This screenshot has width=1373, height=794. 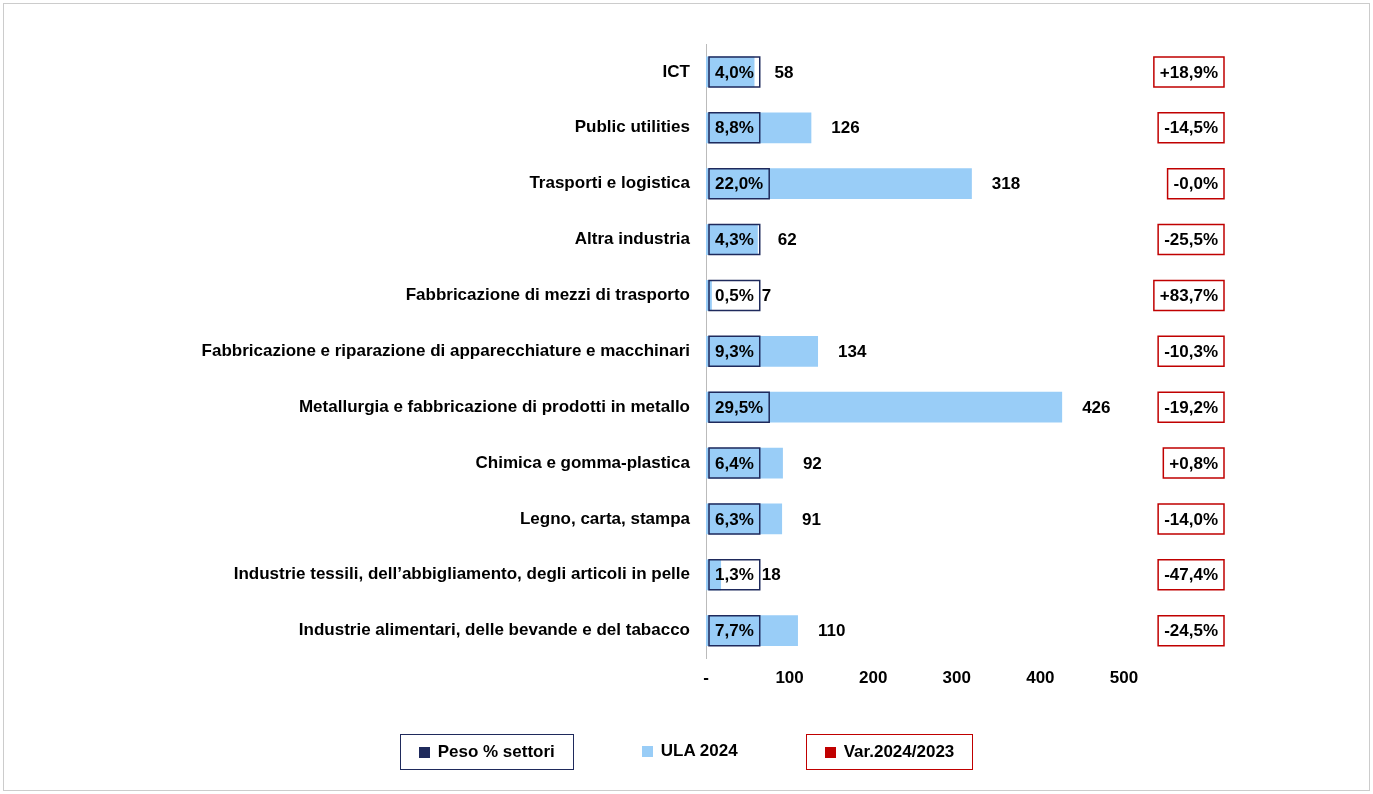 I want to click on text: 22,0%, so click(x=739, y=184).